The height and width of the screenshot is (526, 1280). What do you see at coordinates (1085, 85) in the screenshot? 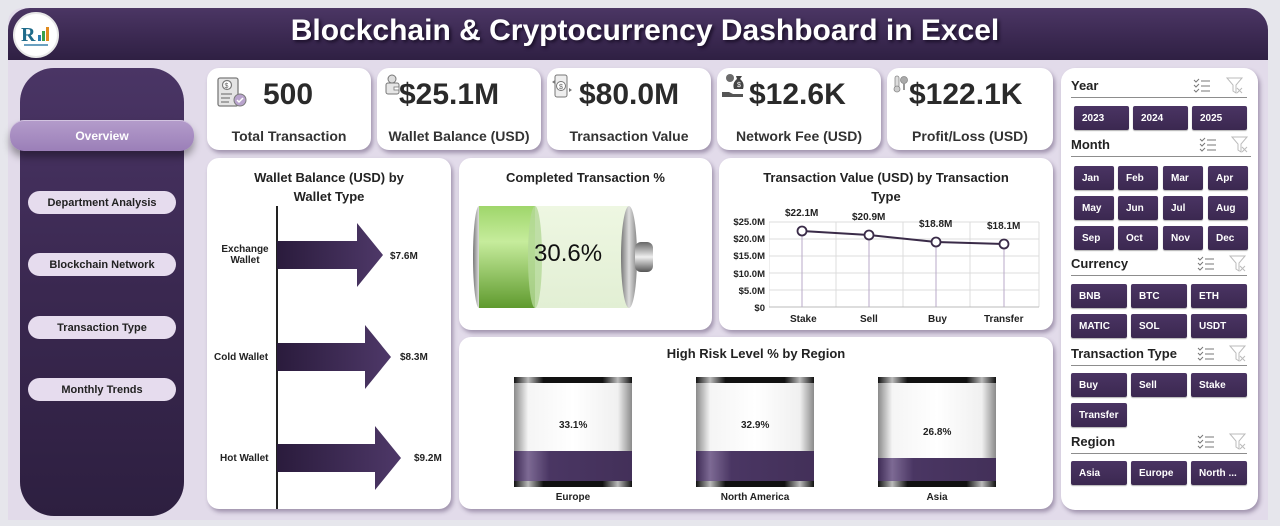
I see `slicer-title: Year` at bounding box center [1085, 85].